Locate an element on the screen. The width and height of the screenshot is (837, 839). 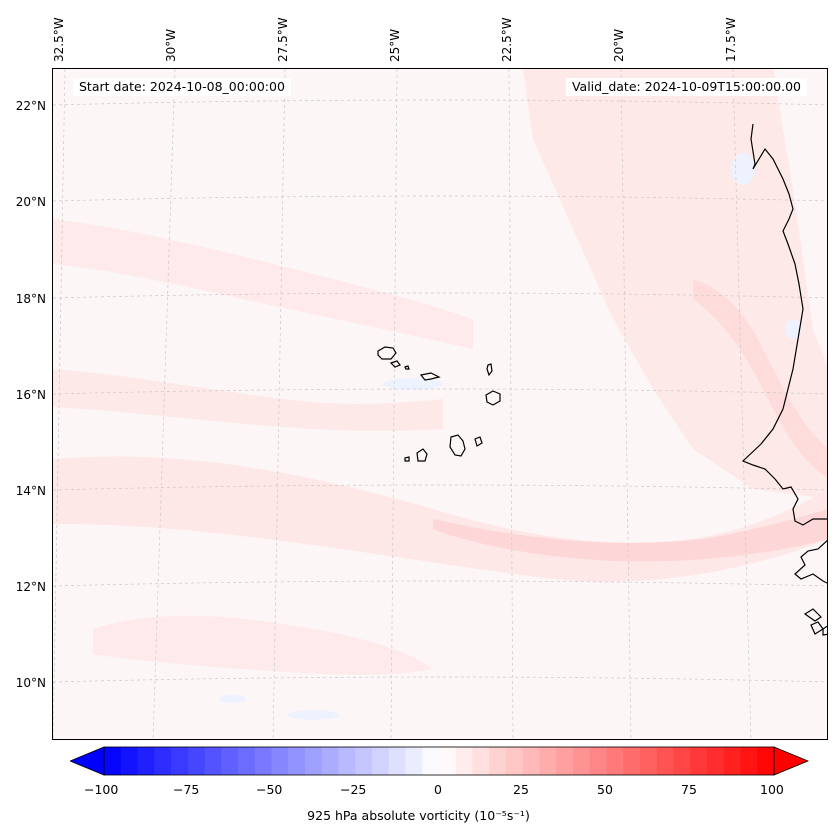
cb-tick-neg75: −75 is located at coordinates (186, 789).